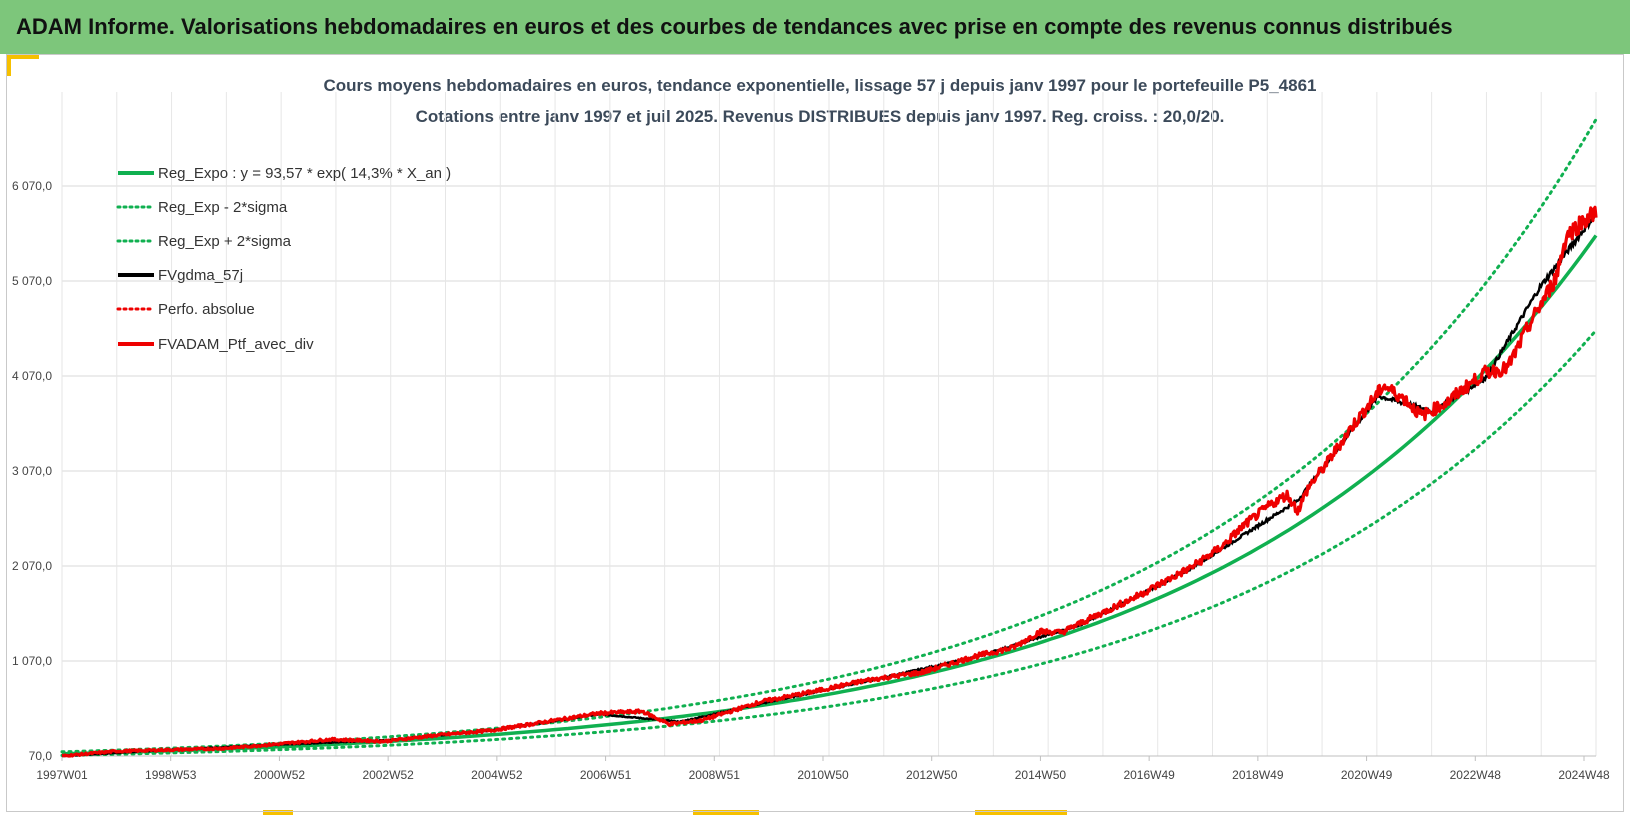 This screenshot has height=815, width=1630. What do you see at coordinates (32, 376) in the screenshot?
I see `y-tick-label: 4 070,0` at bounding box center [32, 376].